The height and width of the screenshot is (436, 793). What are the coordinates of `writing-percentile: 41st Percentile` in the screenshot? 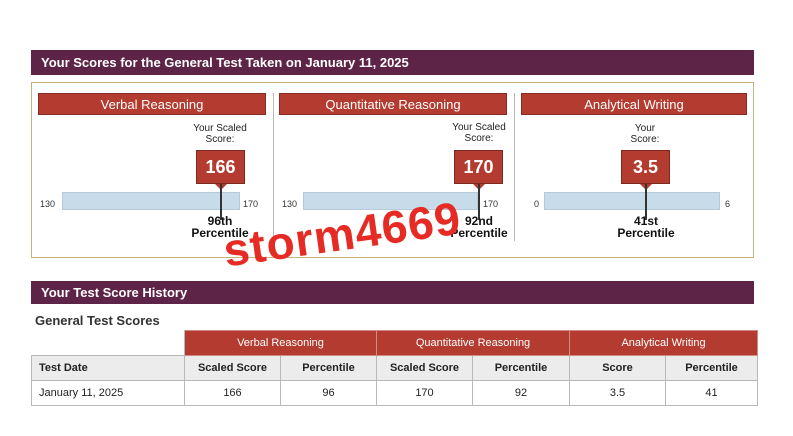 It's located at (646, 227).